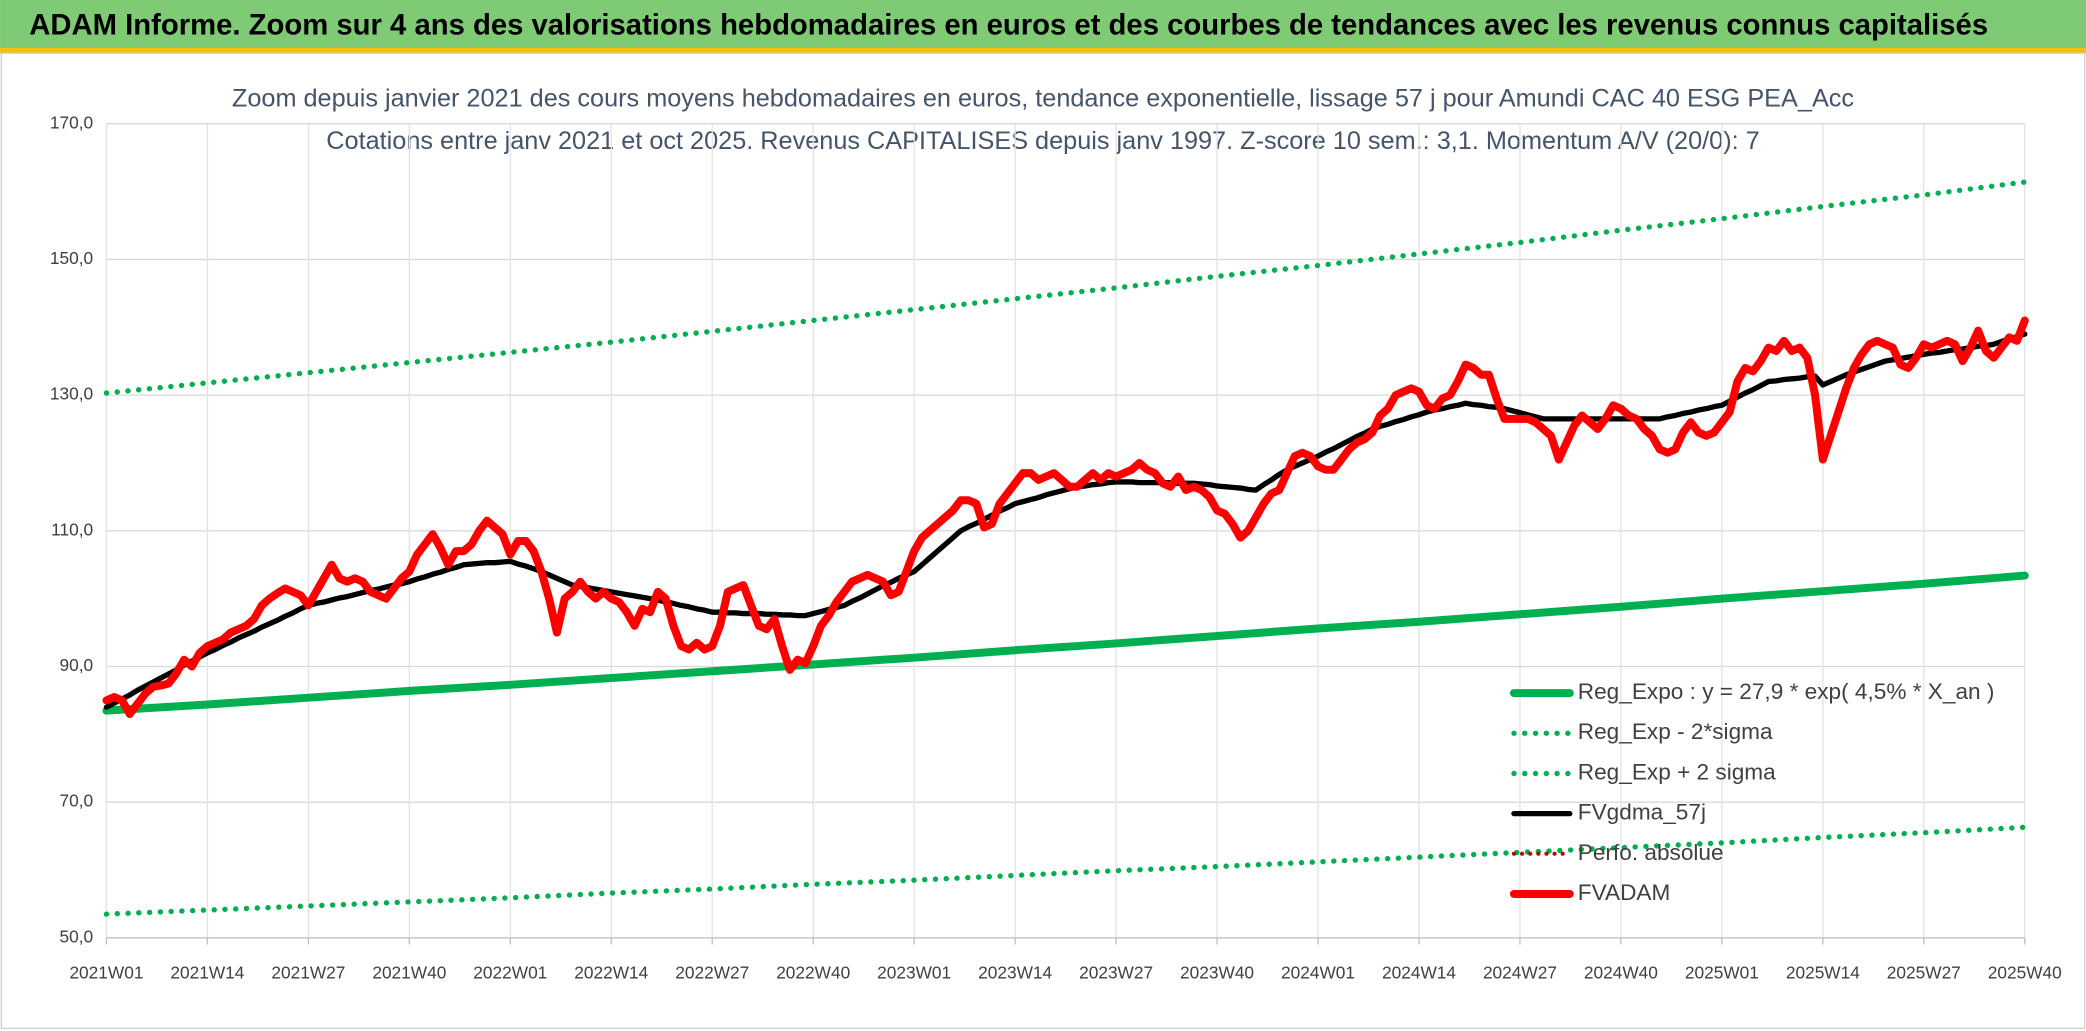  Describe the element at coordinates (1015, 972) in the screenshot. I see `x-tick-label: 2023W14` at that location.